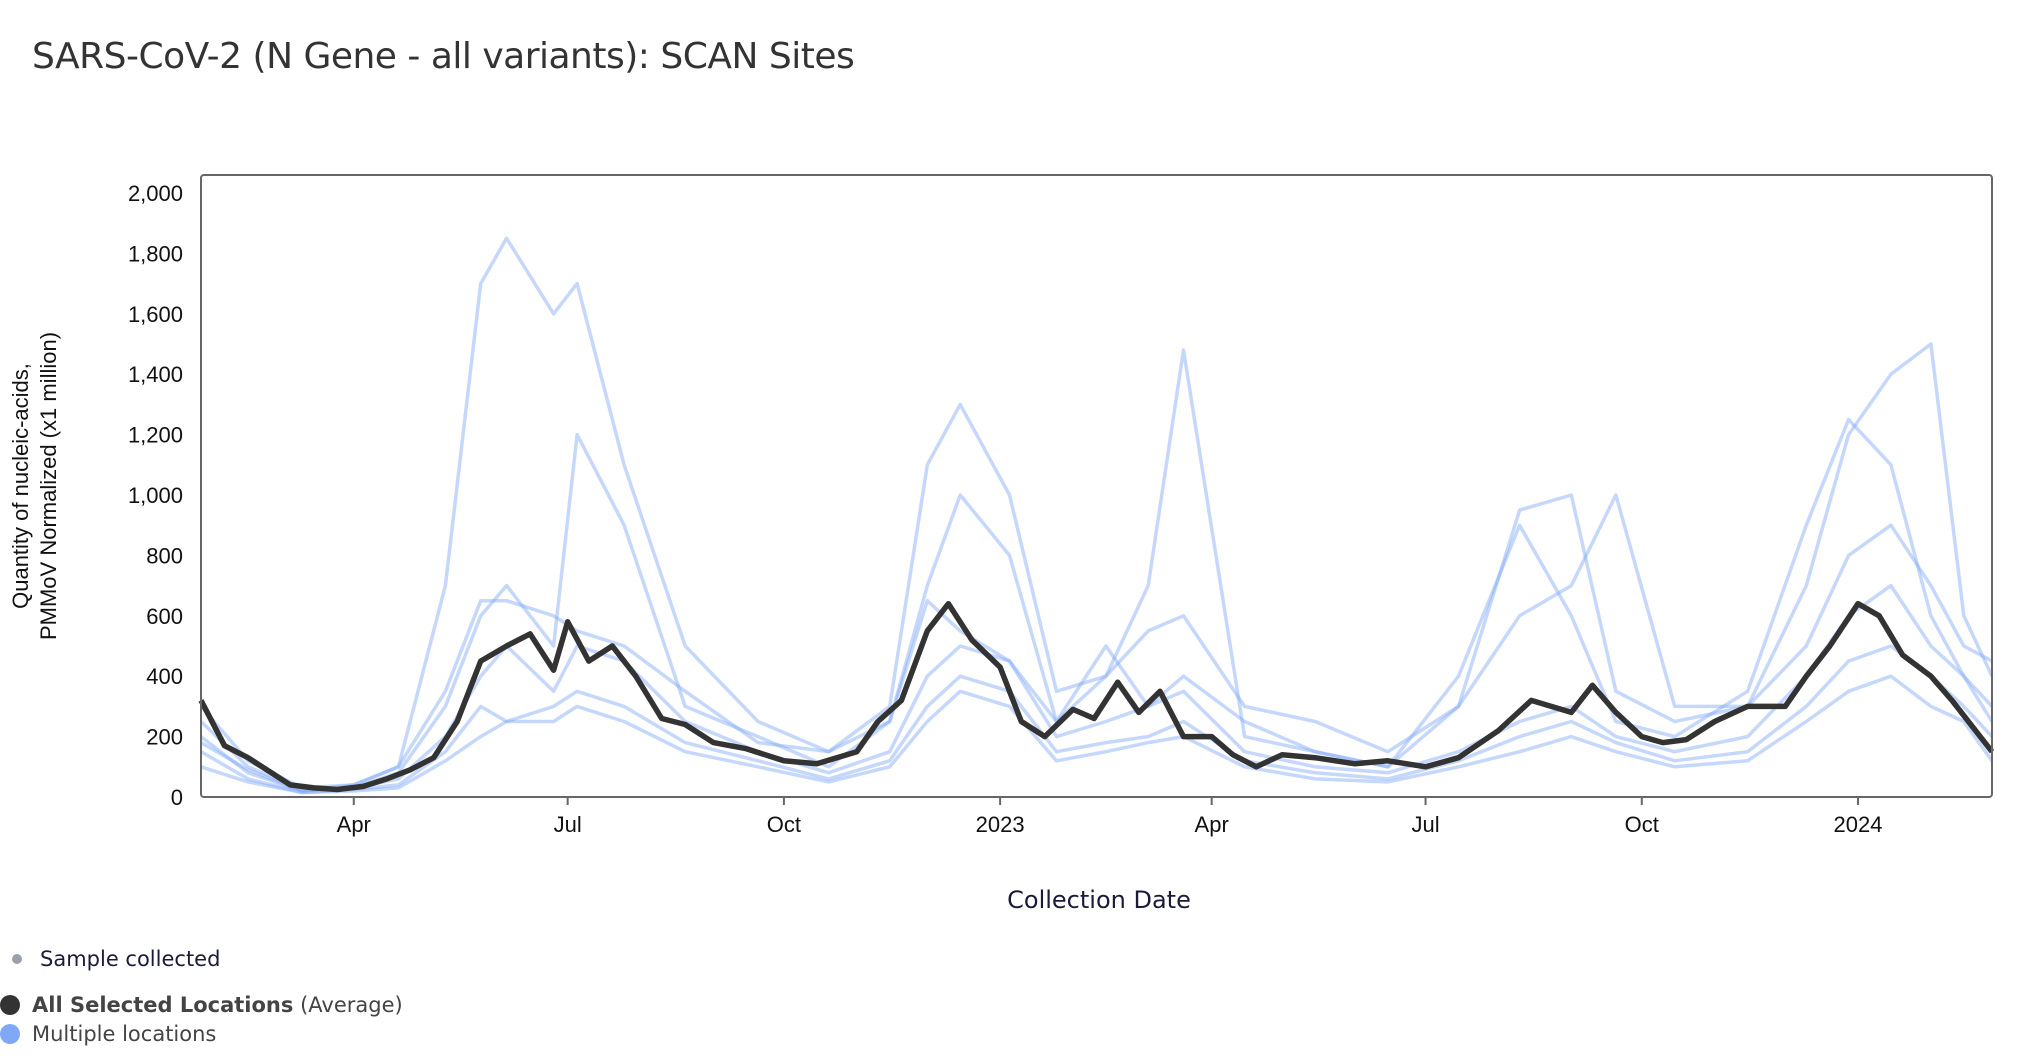 This screenshot has height=1060, width=2022. Describe the element at coordinates (177, 797) in the screenshot. I see `y-tick-label: 0` at that location.